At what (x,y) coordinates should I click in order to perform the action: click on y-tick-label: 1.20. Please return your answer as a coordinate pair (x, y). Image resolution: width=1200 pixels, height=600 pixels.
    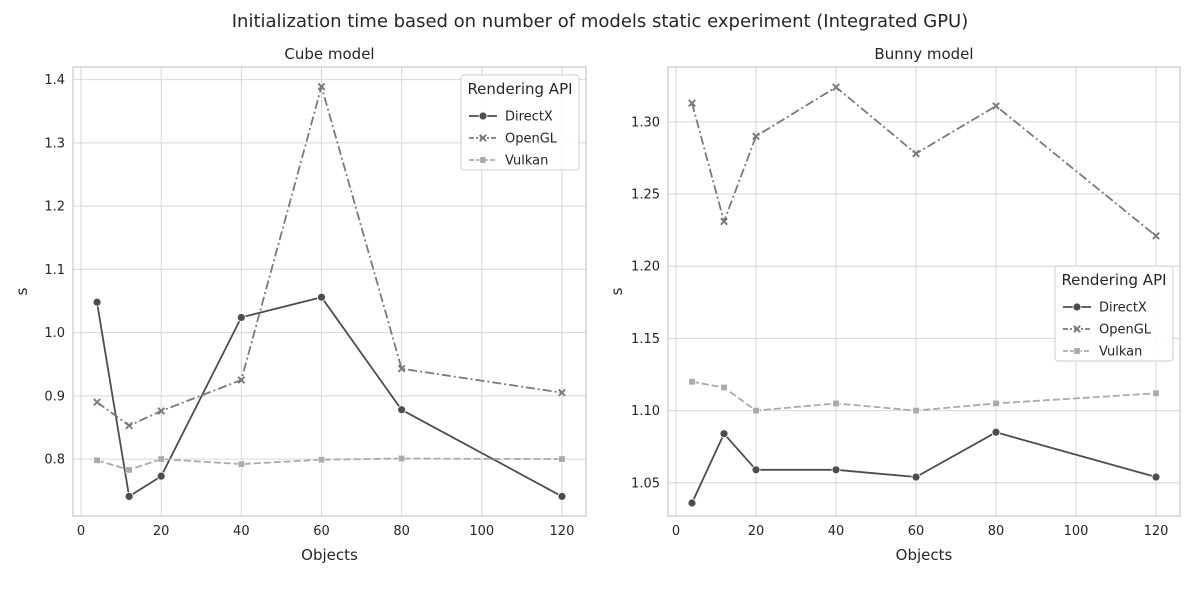
    Looking at the image, I should click on (645, 267).